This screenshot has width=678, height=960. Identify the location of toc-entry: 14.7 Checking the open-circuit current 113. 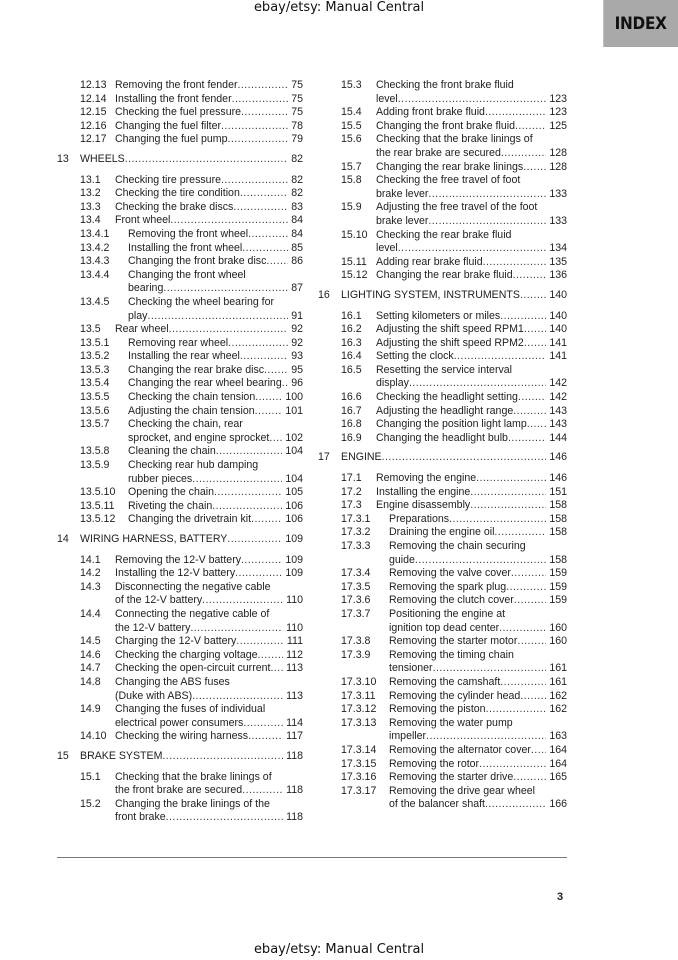
(180, 669).